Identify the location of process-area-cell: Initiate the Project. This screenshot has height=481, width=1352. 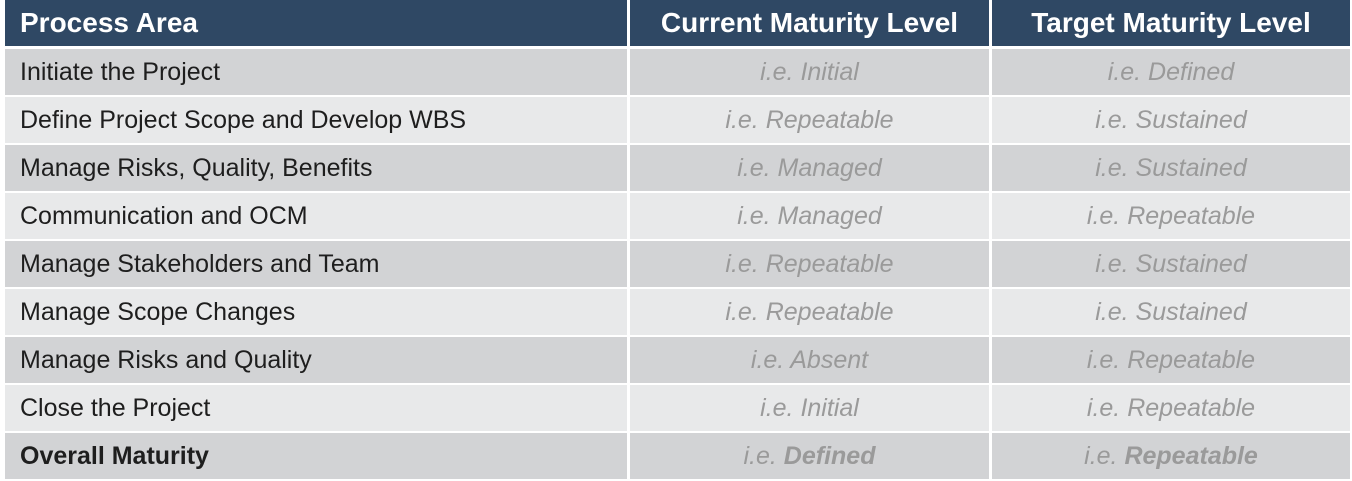
(316, 73).